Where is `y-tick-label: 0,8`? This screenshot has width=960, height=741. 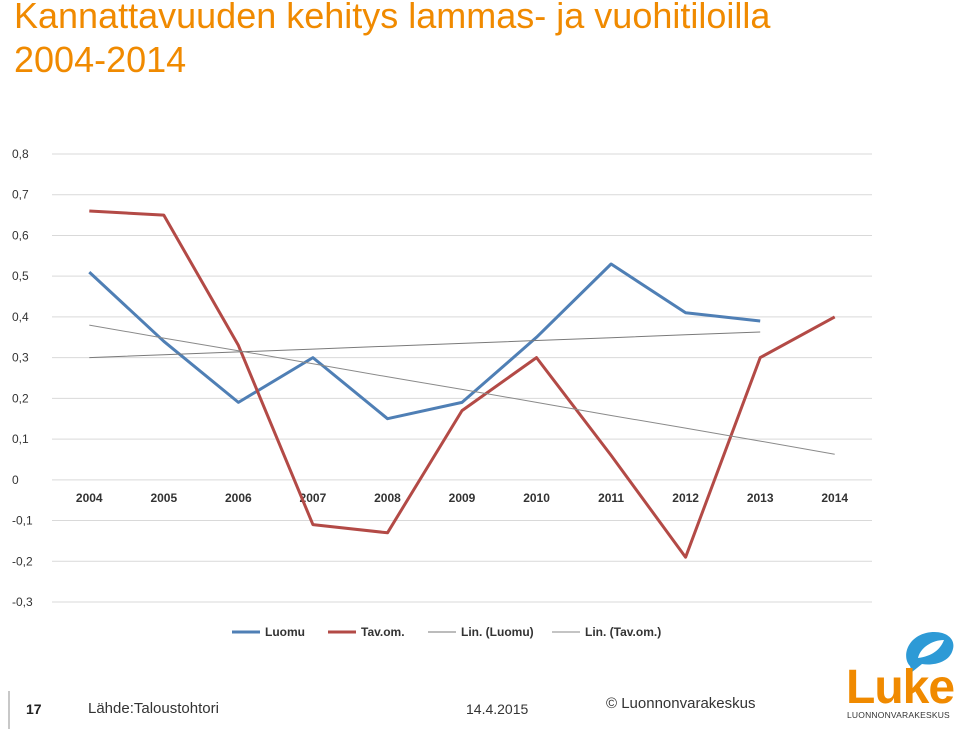 y-tick-label: 0,8 is located at coordinates (20, 154).